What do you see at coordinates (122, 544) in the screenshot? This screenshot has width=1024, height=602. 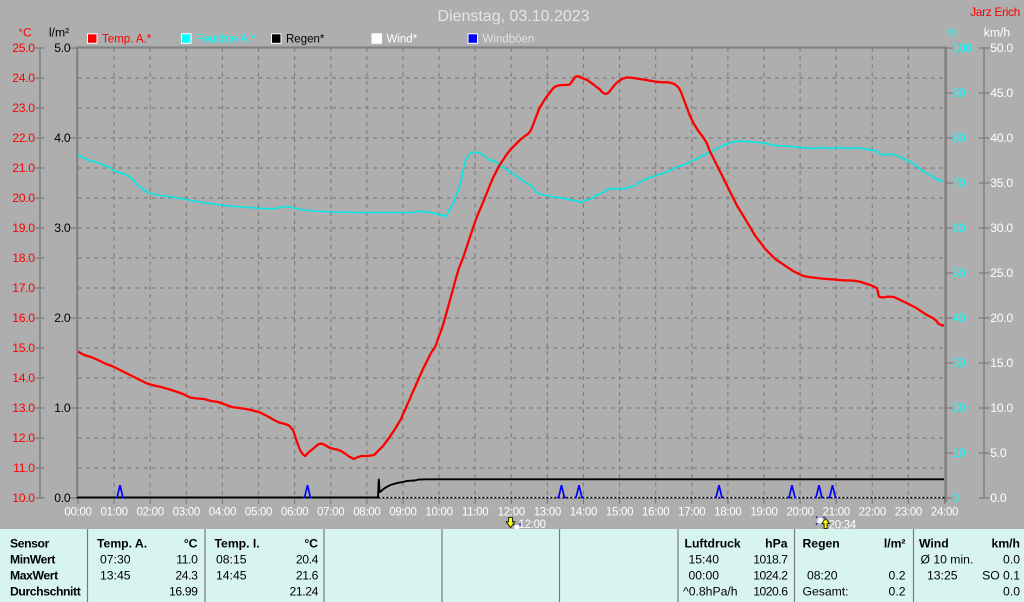 I see `svg-text: Temp. A.` at bounding box center [122, 544].